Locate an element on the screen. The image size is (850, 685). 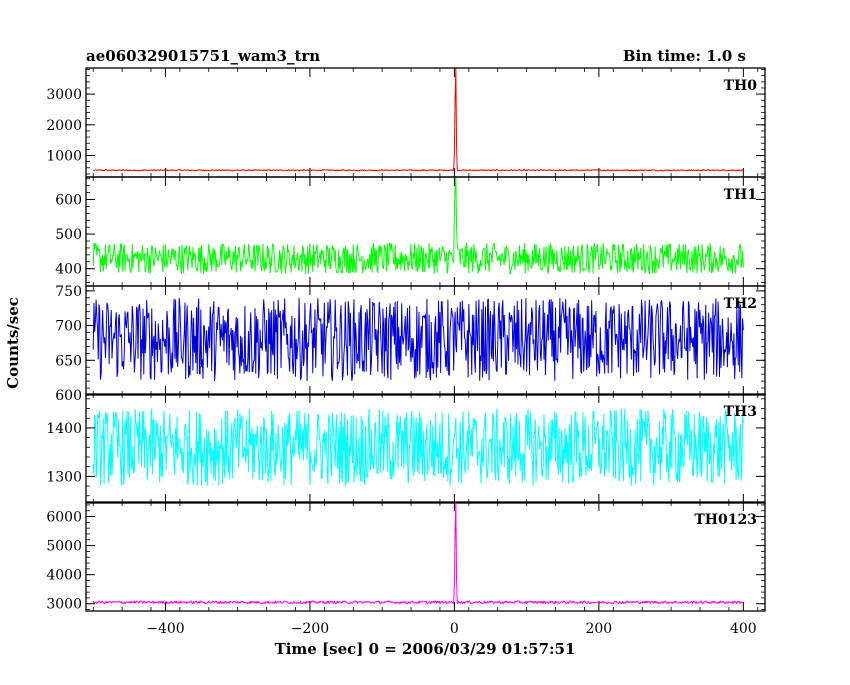
y-tick-label: 500 is located at coordinates (68, 235).